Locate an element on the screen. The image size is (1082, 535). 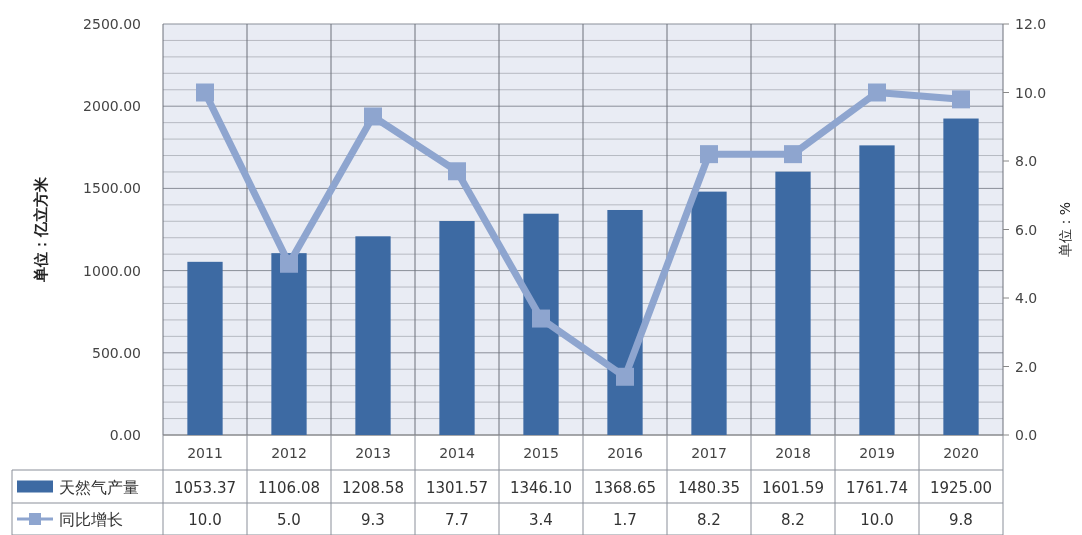
x-tick-label: 2018 is located at coordinates (793, 453).